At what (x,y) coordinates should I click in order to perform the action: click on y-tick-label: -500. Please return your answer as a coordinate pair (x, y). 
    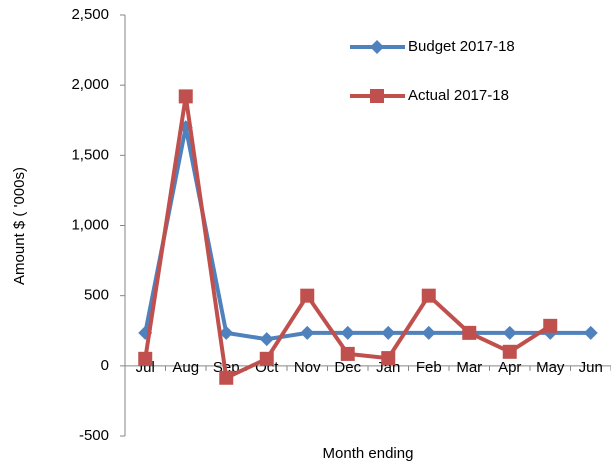
    Looking at the image, I should click on (94, 435).